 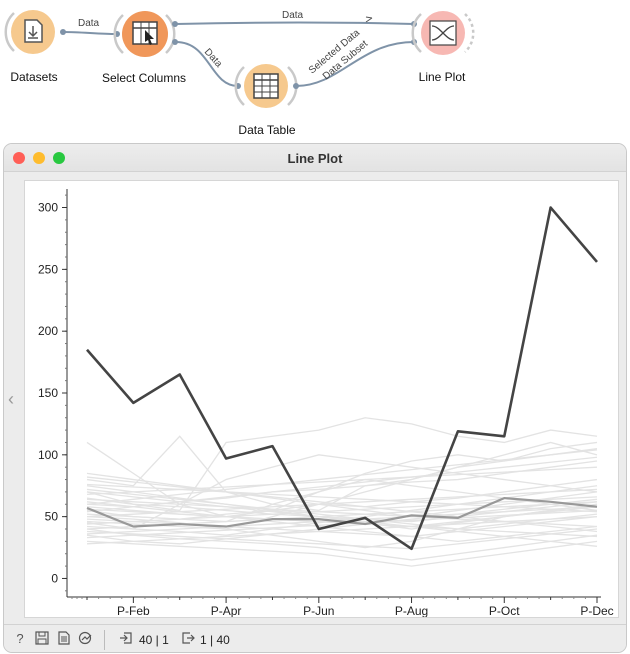 I want to click on collapse-panel-chevron-icon: ‹, so click(x=11, y=399).